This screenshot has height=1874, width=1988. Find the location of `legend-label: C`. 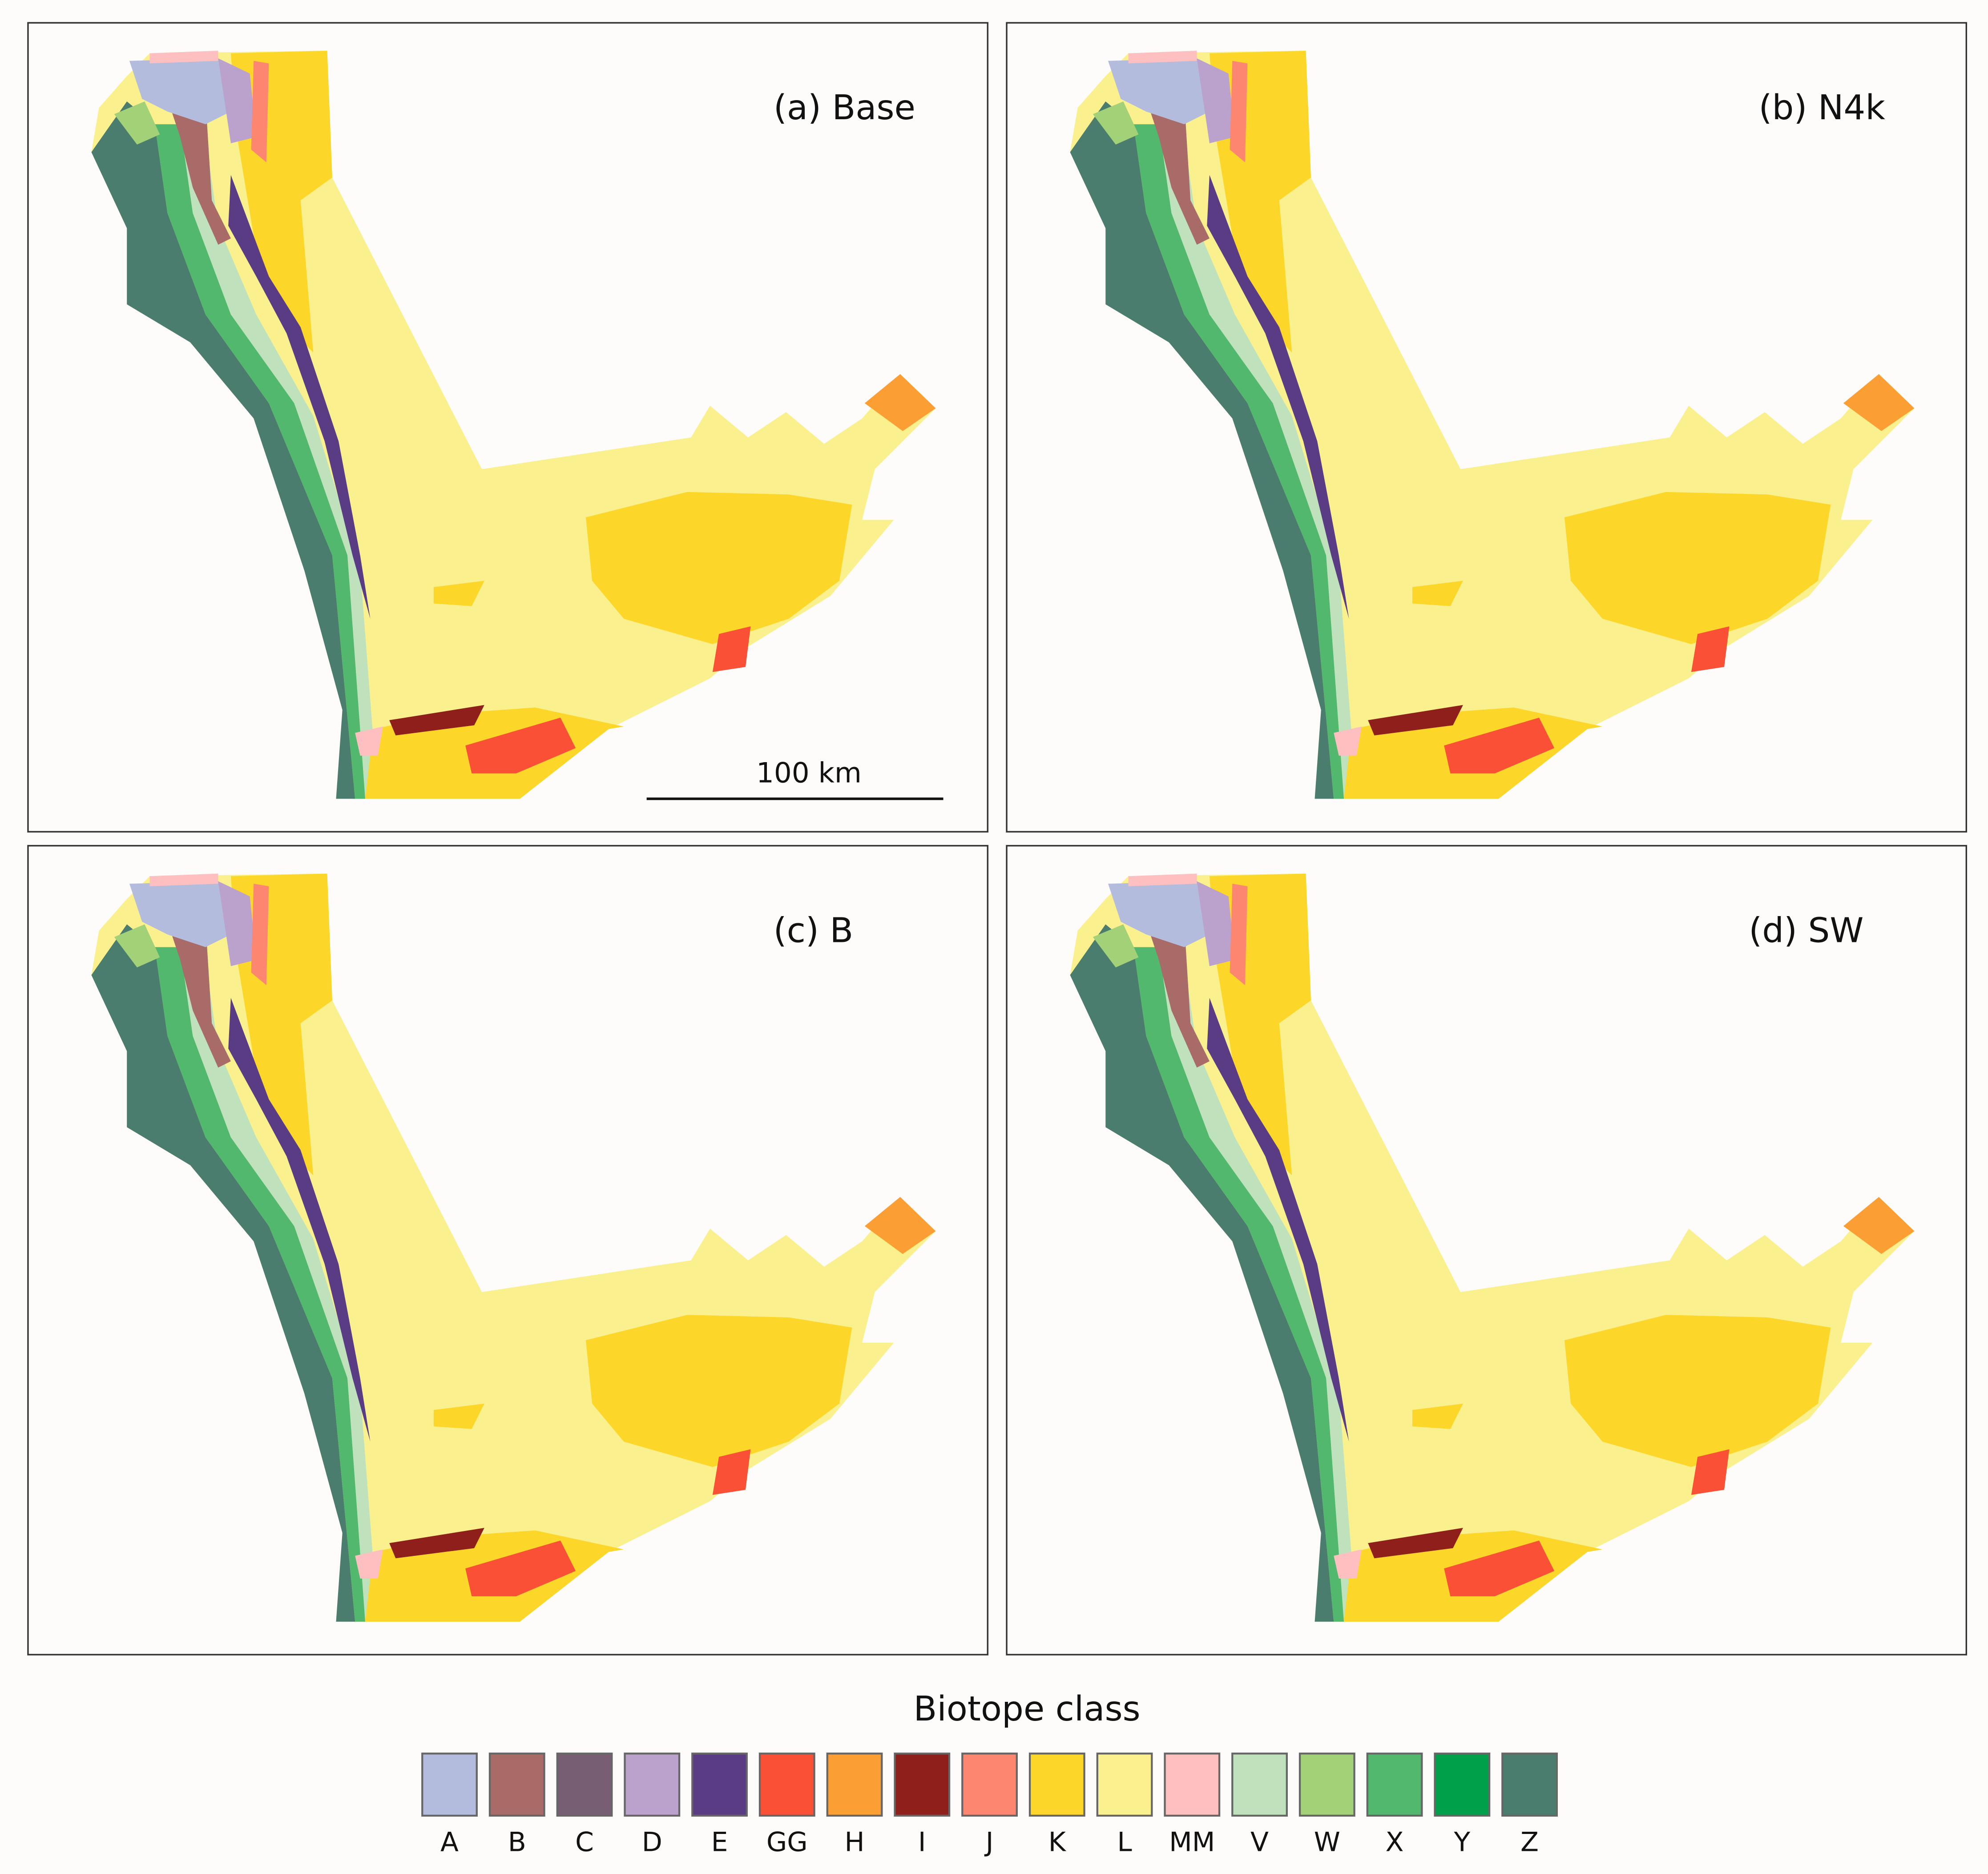

legend-label: C is located at coordinates (584, 1842).